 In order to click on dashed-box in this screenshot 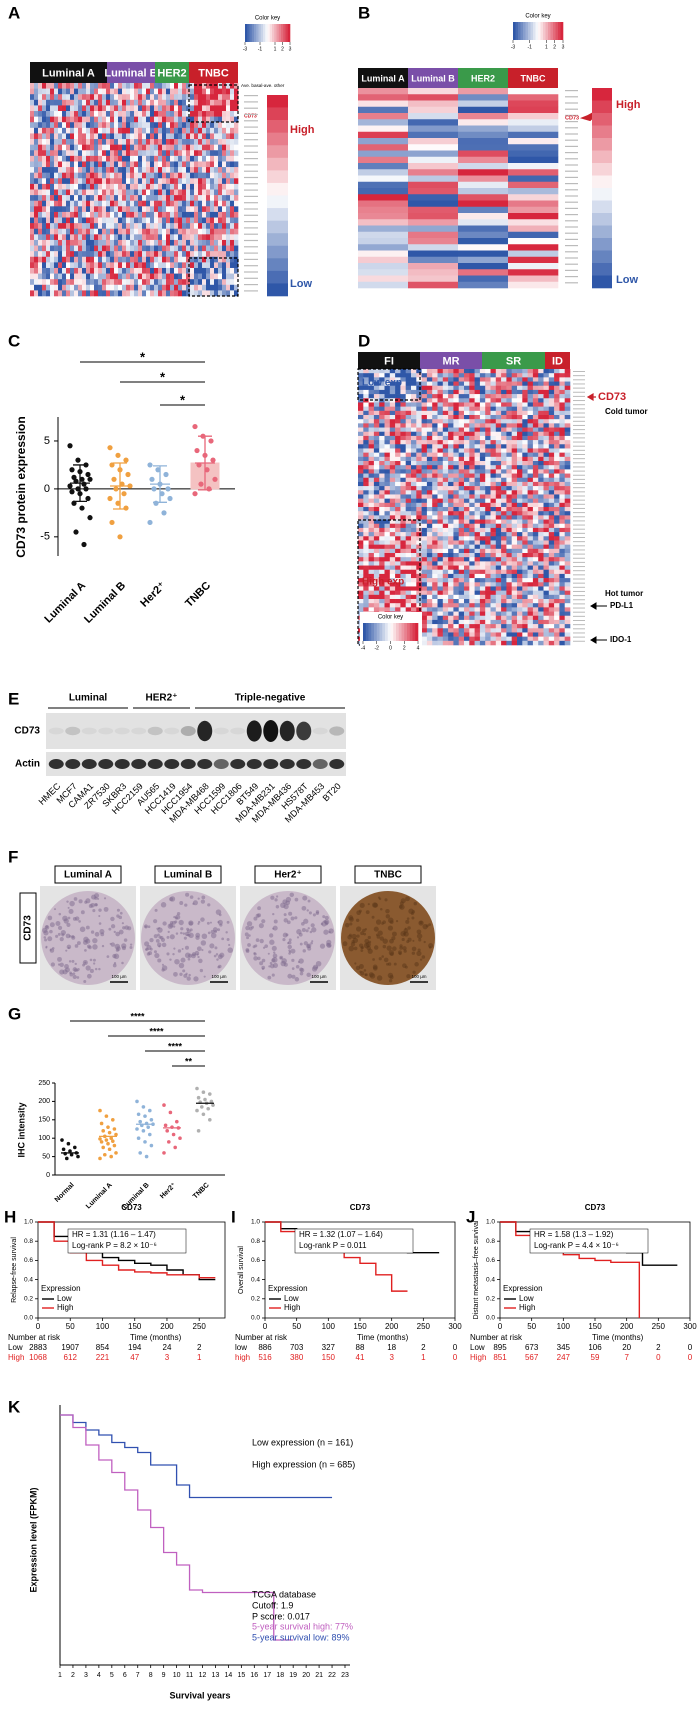, I will do `click(213, 103)`.